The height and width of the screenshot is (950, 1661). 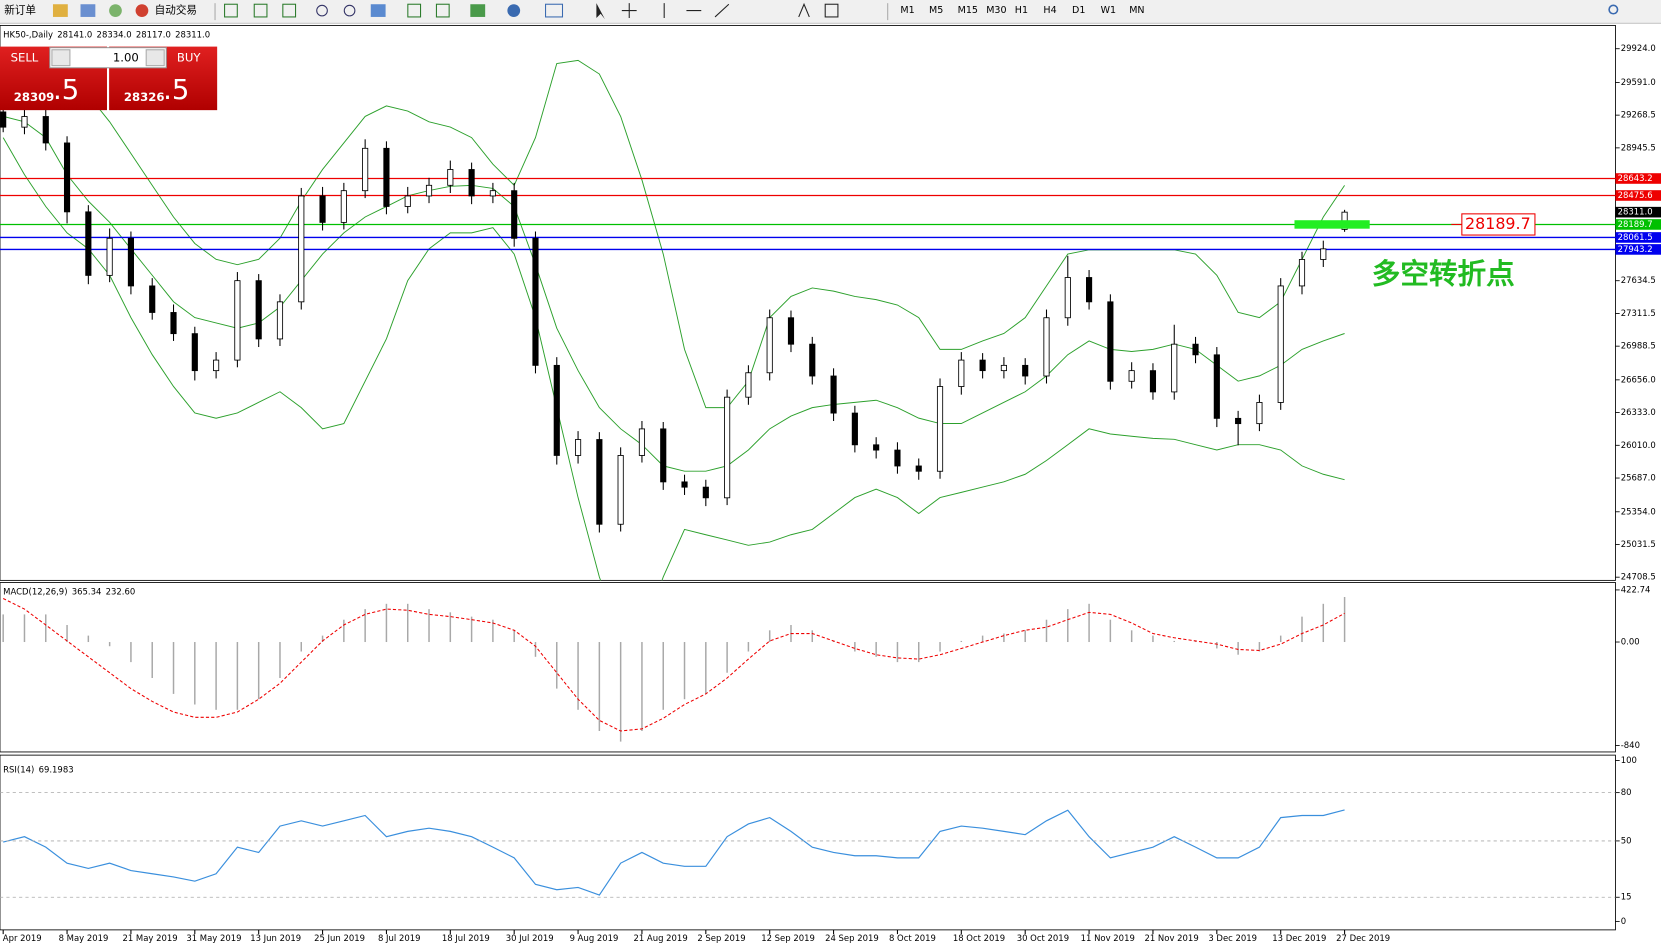 What do you see at coordinates (155, 58) in the screenshot?
I see `lot-up` at bounding box center [155, 58].